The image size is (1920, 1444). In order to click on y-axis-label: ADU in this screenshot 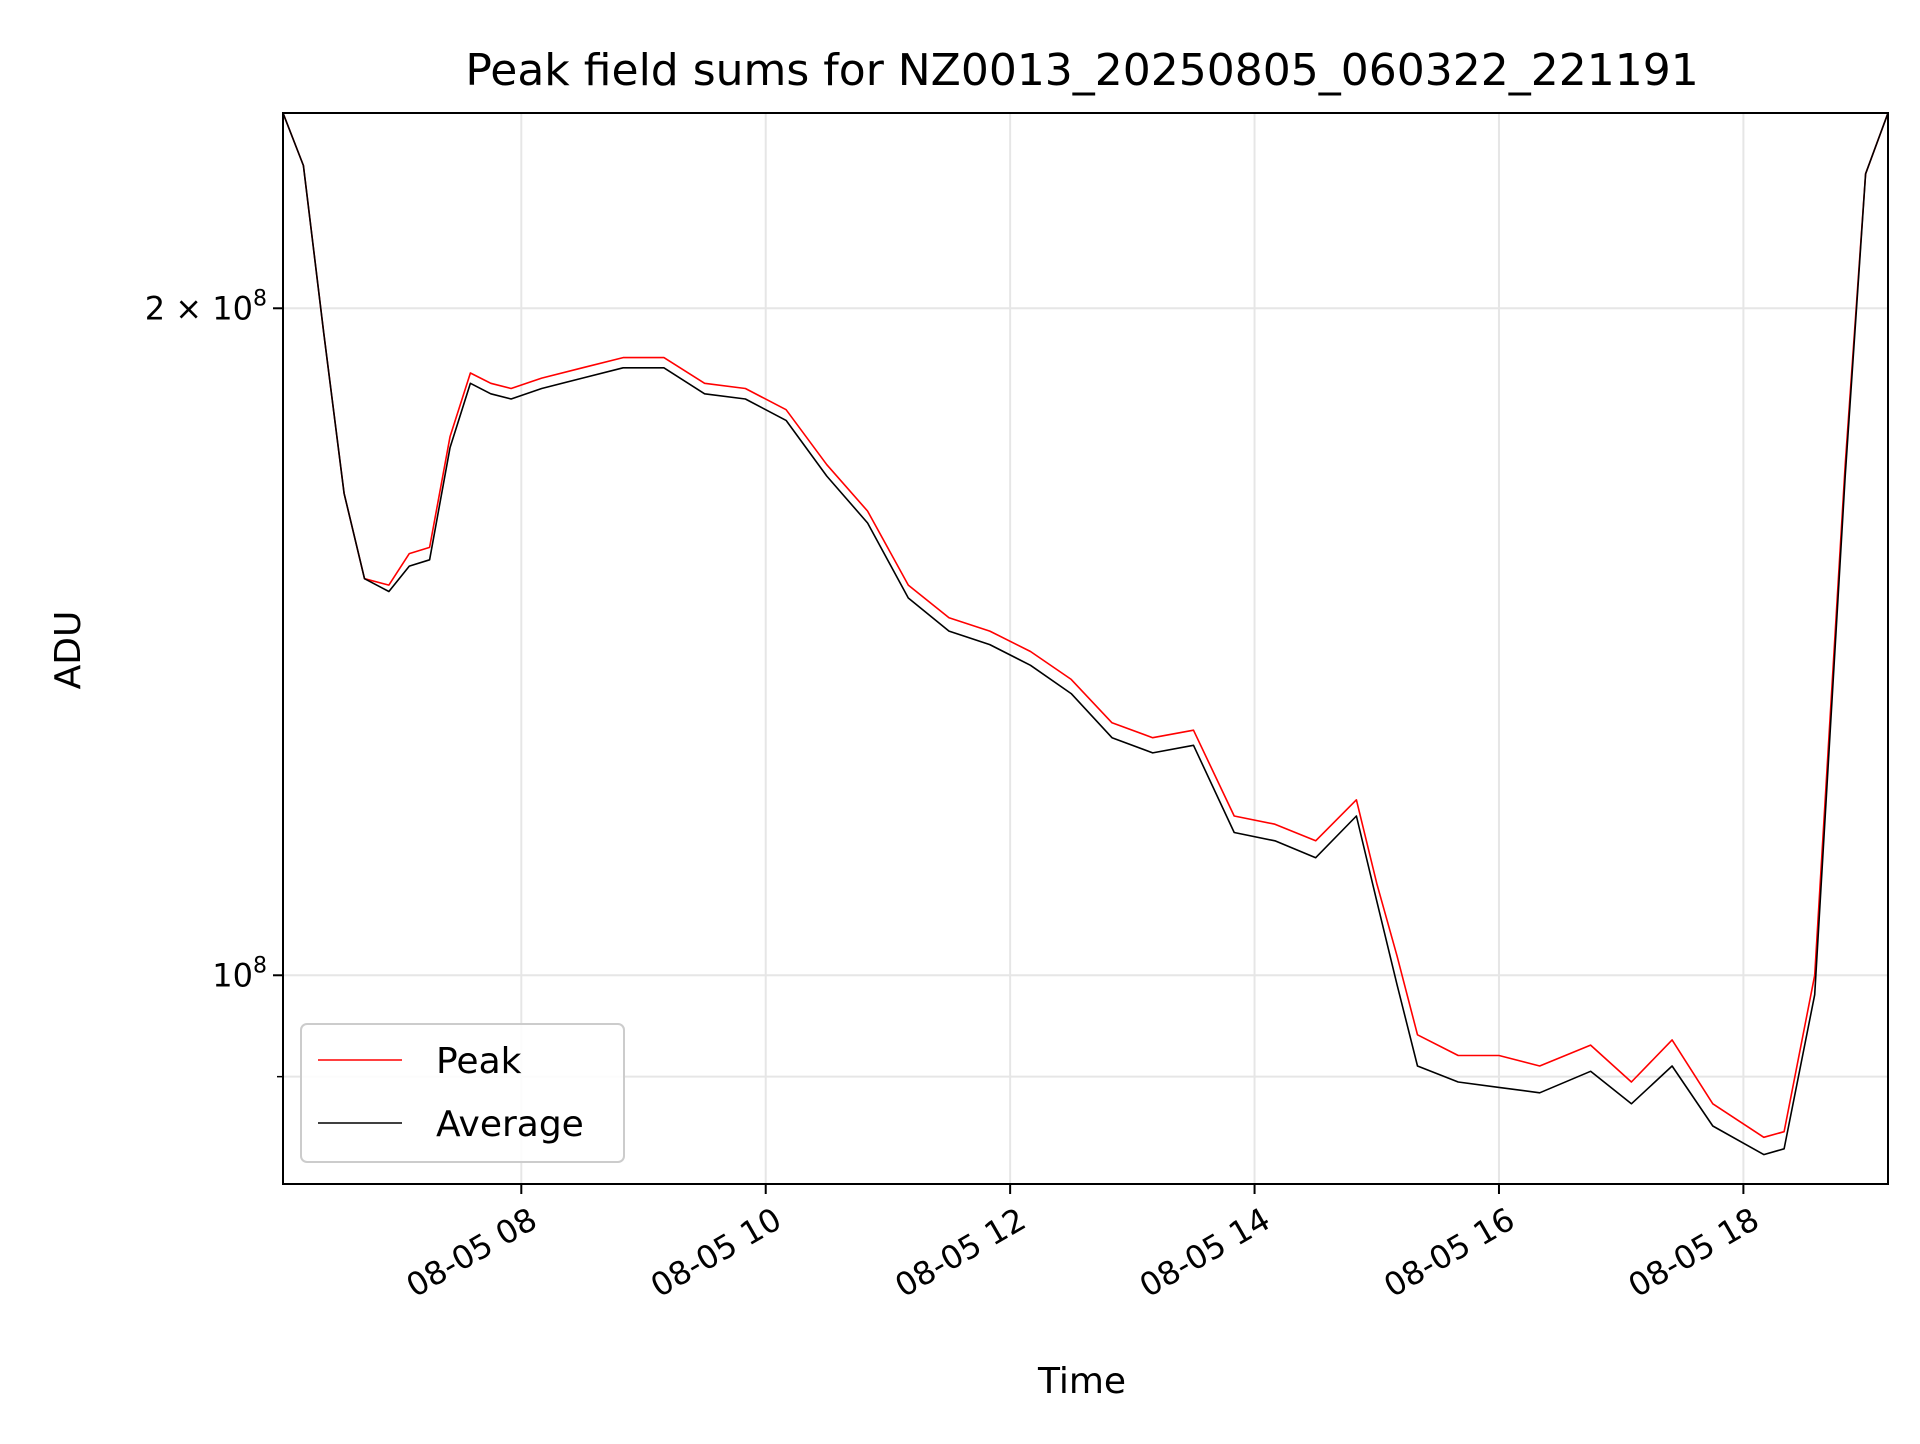, I will do `click(68, 650)`.